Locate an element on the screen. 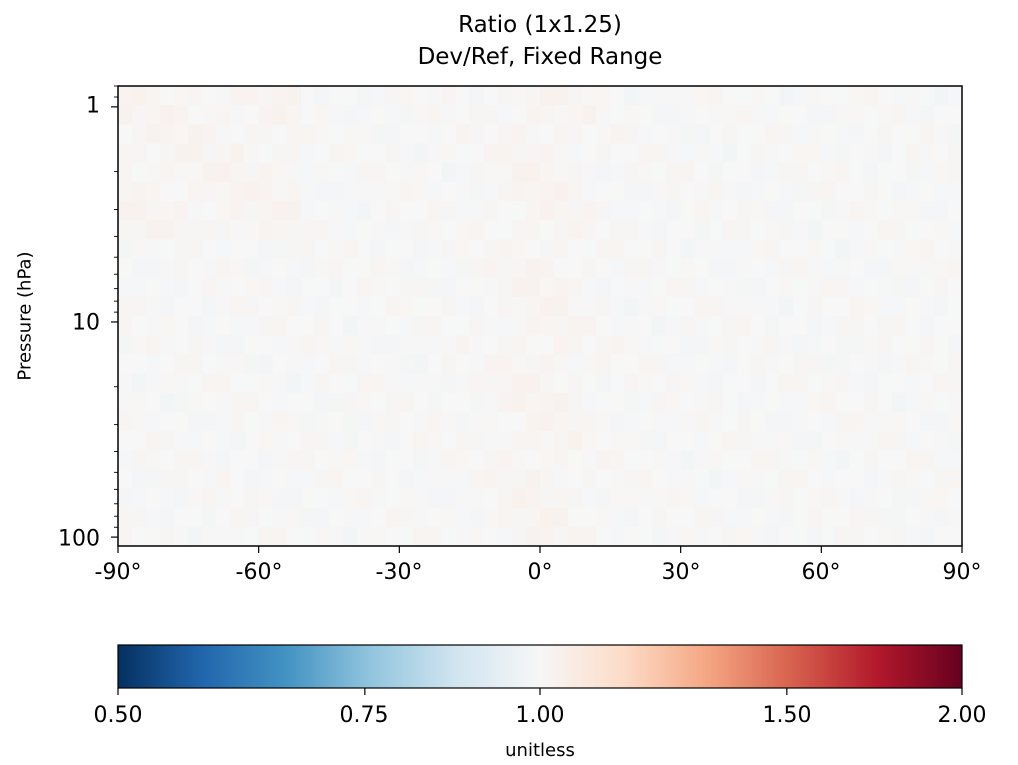 The height and width of the screenshot is (765, 1018). colorbar-tick-label: 0.75 is located at coordinates (364, 715).